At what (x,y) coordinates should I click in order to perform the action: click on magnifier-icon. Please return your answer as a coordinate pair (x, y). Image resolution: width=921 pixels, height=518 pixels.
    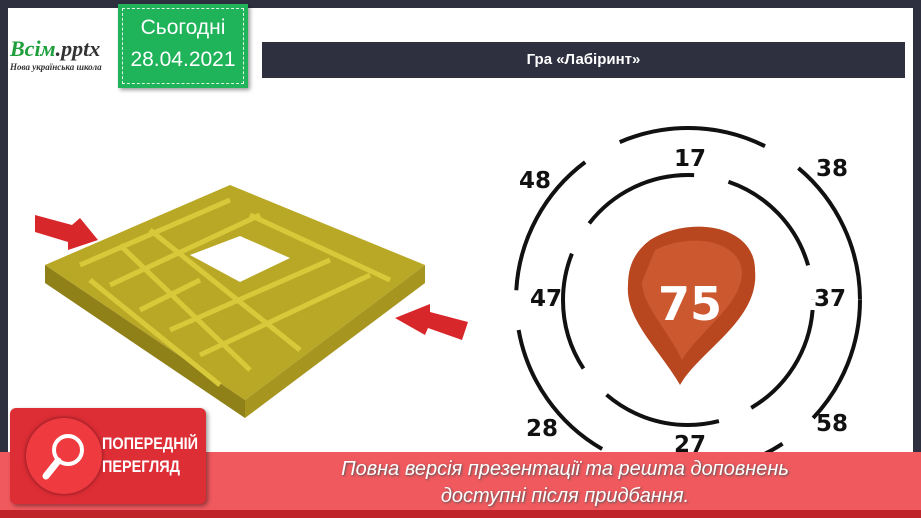
    Looking at the image, I should click on (64, 456).